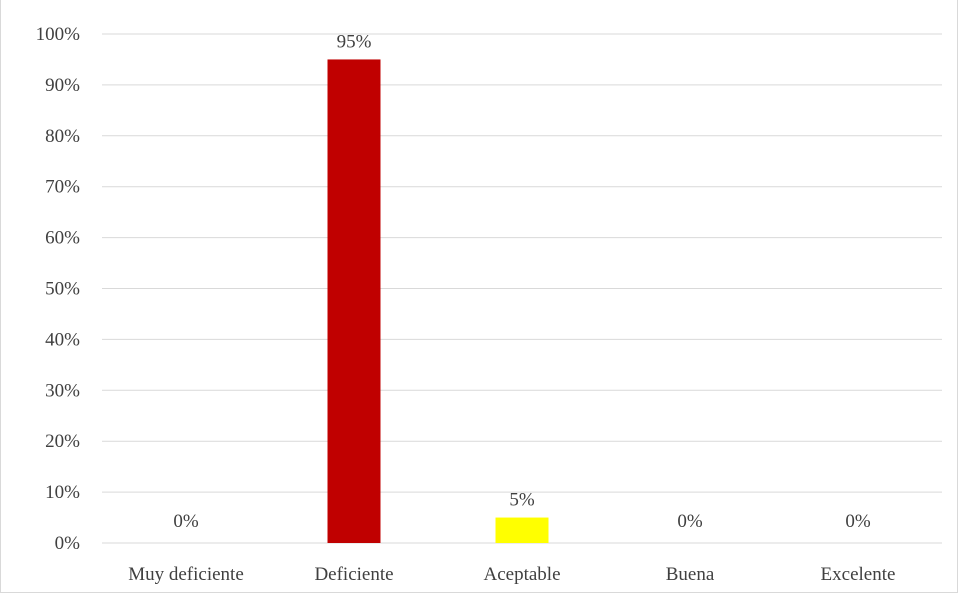 The width and height of the screenshot is (960, 595). What do you see at coordinates (522, 500) in the screenshot?
I see `data-label: 5%` at bounding box center [522, 500].